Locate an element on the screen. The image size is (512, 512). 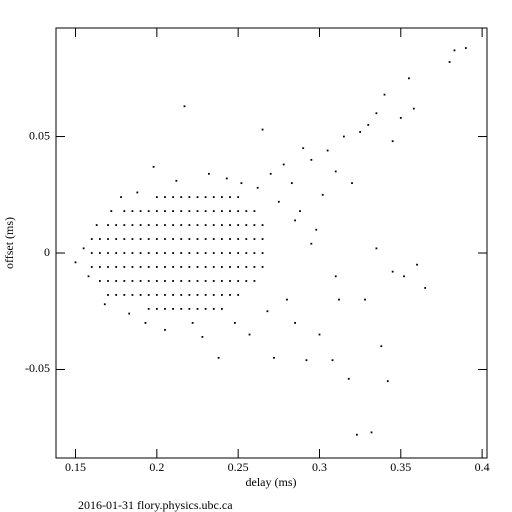
x-tick-label: 0.25 is located at coordinates (238, 467).